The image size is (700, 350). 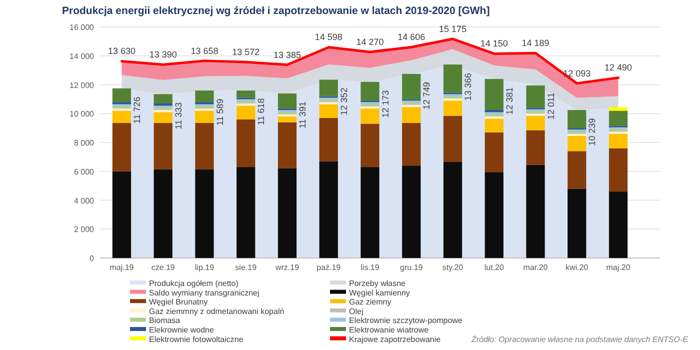 I want to click on legend-label: Olej, so click(x=356, y=311).